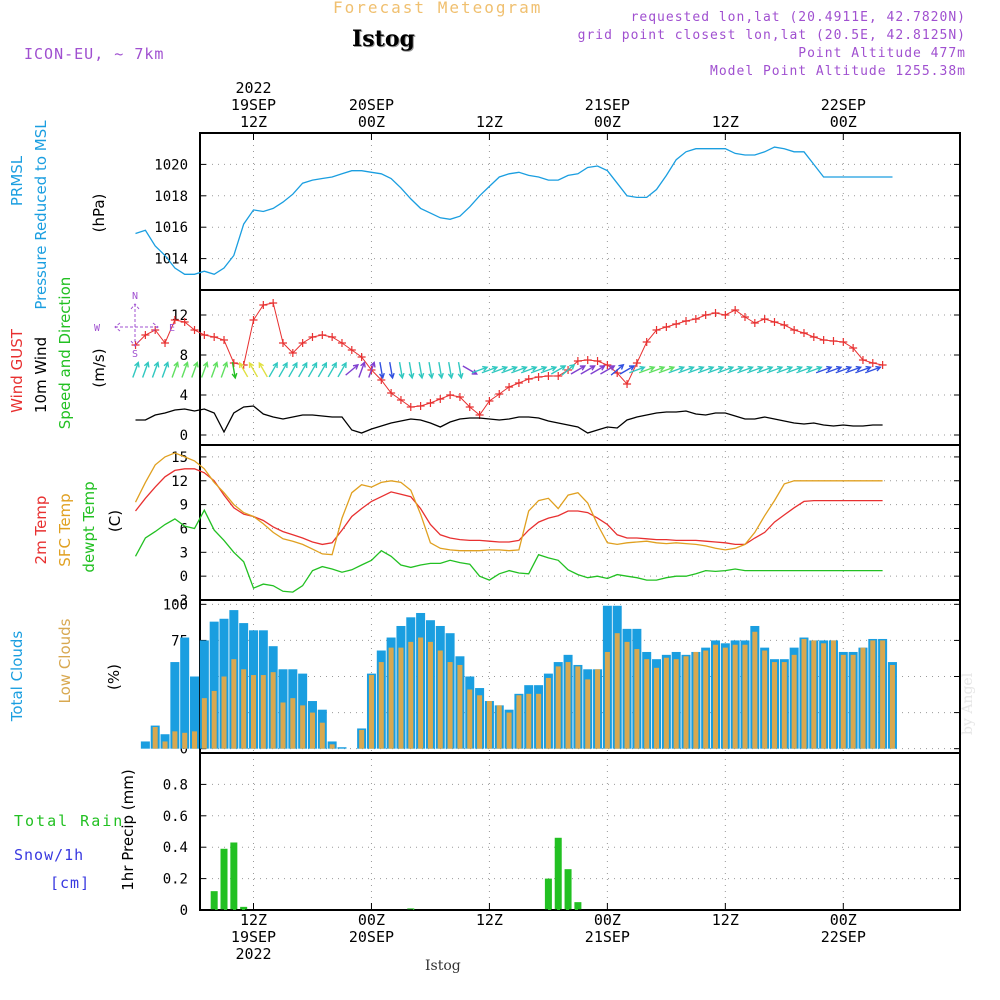 The image size is (1000, 1000). Describe the element at coordinates (489, 920) in the screenshot. I see `x-tick-label-bottom: 12Z` at that location.